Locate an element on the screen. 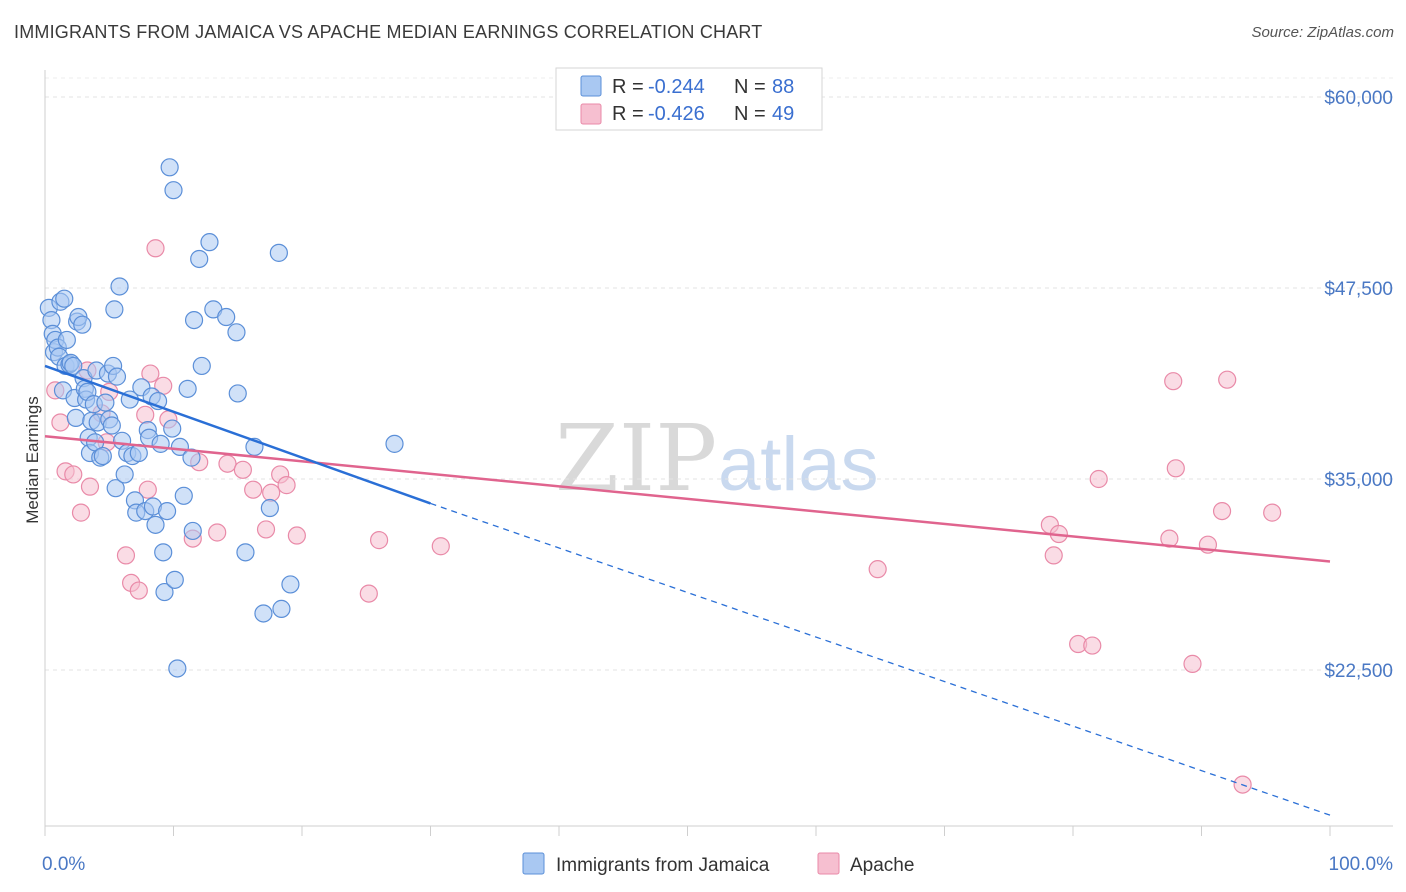 The width and height of the screenshot is (1406, 892). bottom-legend: Immigrants from Jamaica Apache is located at coordinates (718, 864).